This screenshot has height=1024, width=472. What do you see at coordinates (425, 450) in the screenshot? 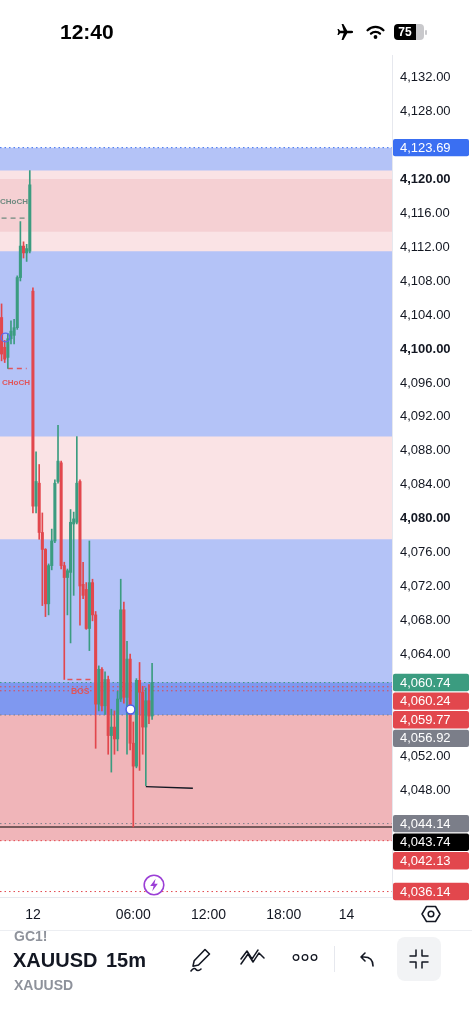
I see `y-tick-label: 4,088.00` at bounding box center [425, 450].